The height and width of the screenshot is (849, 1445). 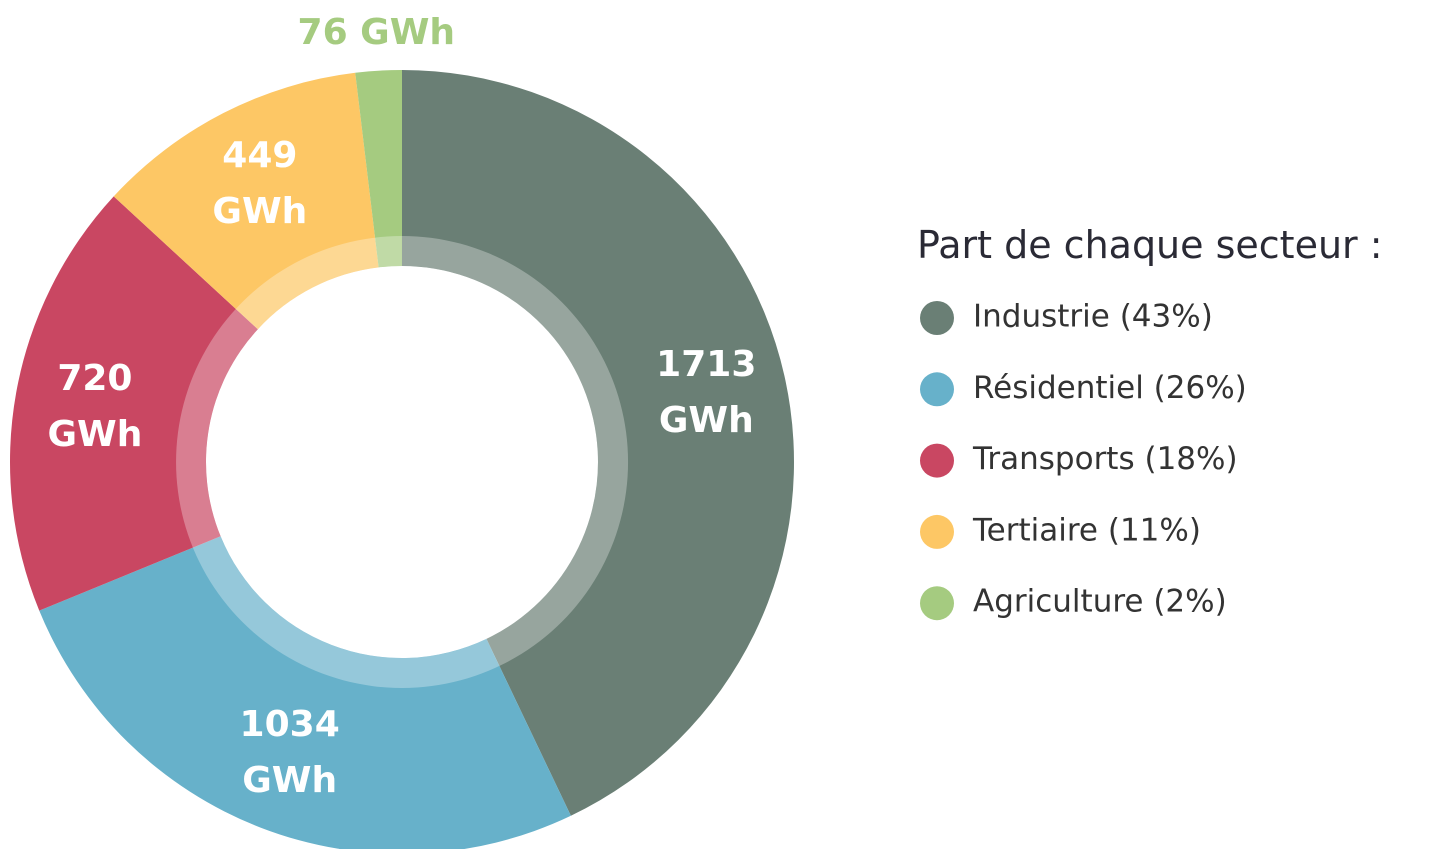 What do you see at coordinates (706, 393) in the screenshot?
I see `value-label: 1713 GWh` at bounding box center [706, 393].